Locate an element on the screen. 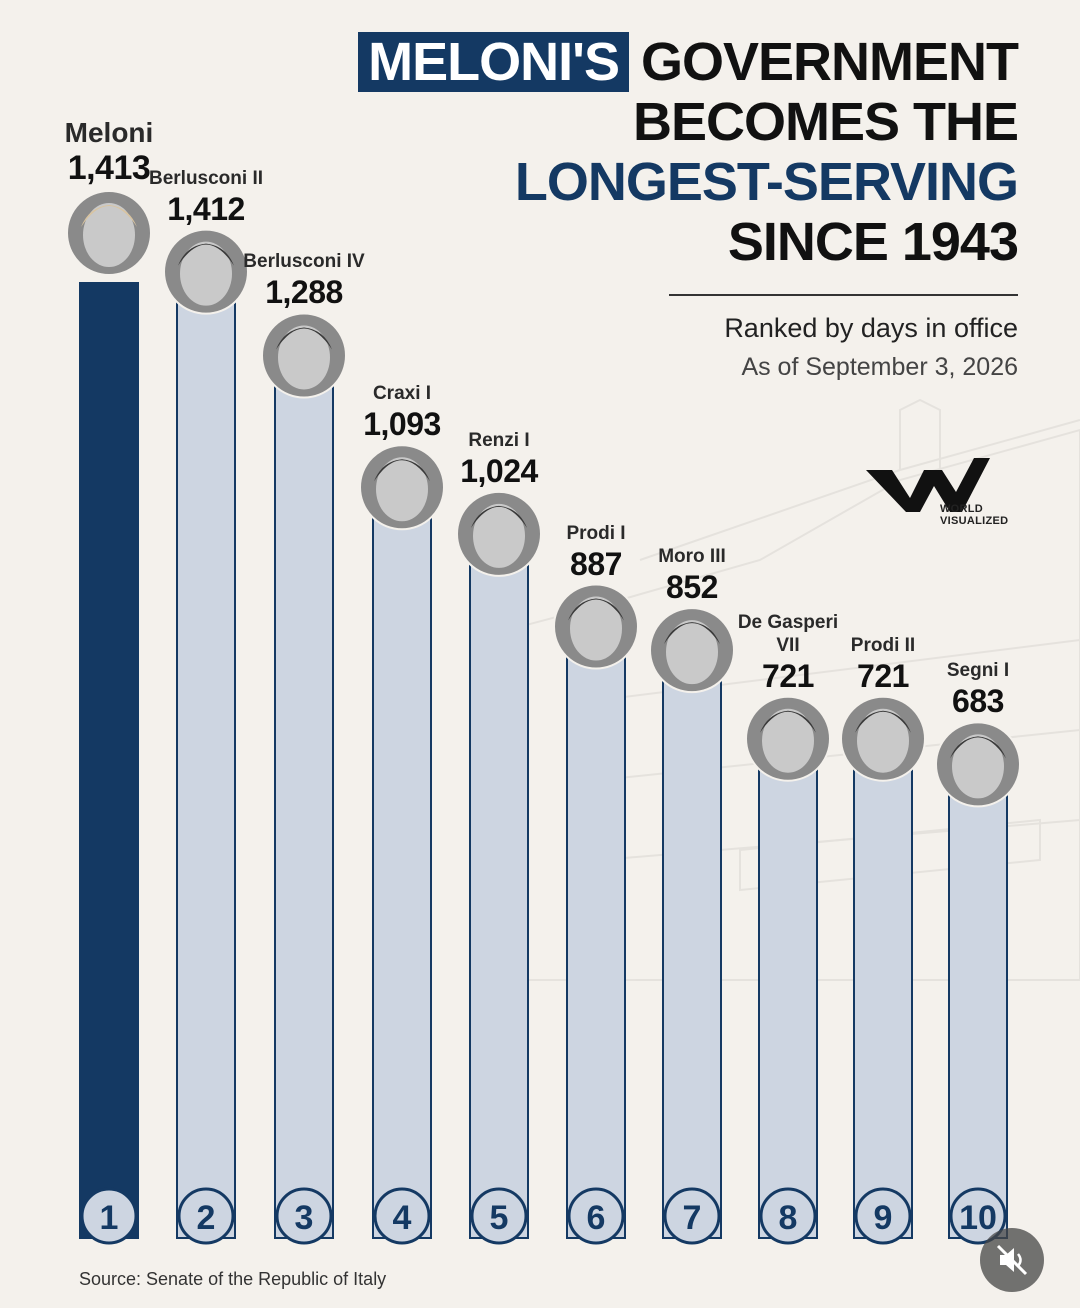  bar-value-label: 1,288 is located at coordinates (304, 292).